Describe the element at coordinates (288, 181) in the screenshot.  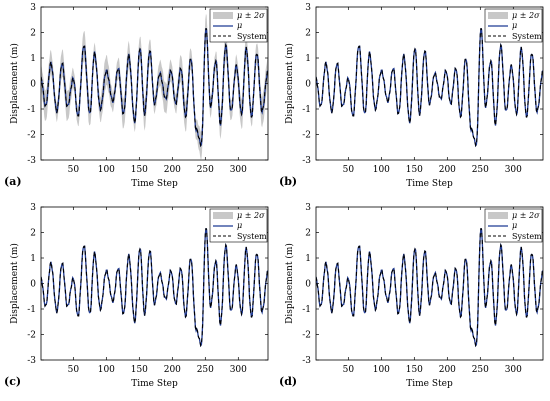
I see `panel-label: (b)` at that location.